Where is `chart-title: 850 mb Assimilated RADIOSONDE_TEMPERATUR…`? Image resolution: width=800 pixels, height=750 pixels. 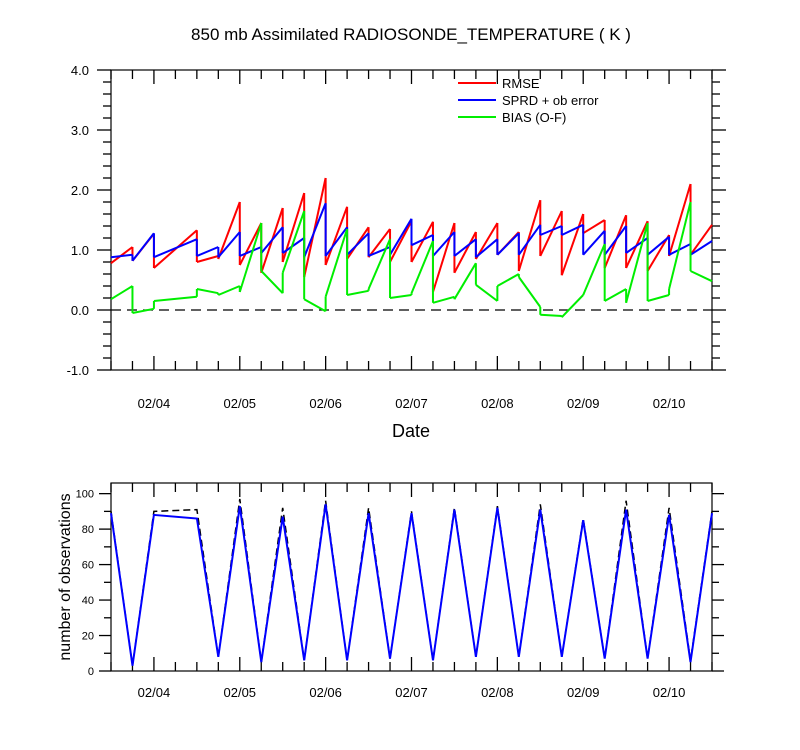 chart-title: 850 mb Assimilated RADIOSONDE_TEMPERATUR… is located at coordinates (411, 34).